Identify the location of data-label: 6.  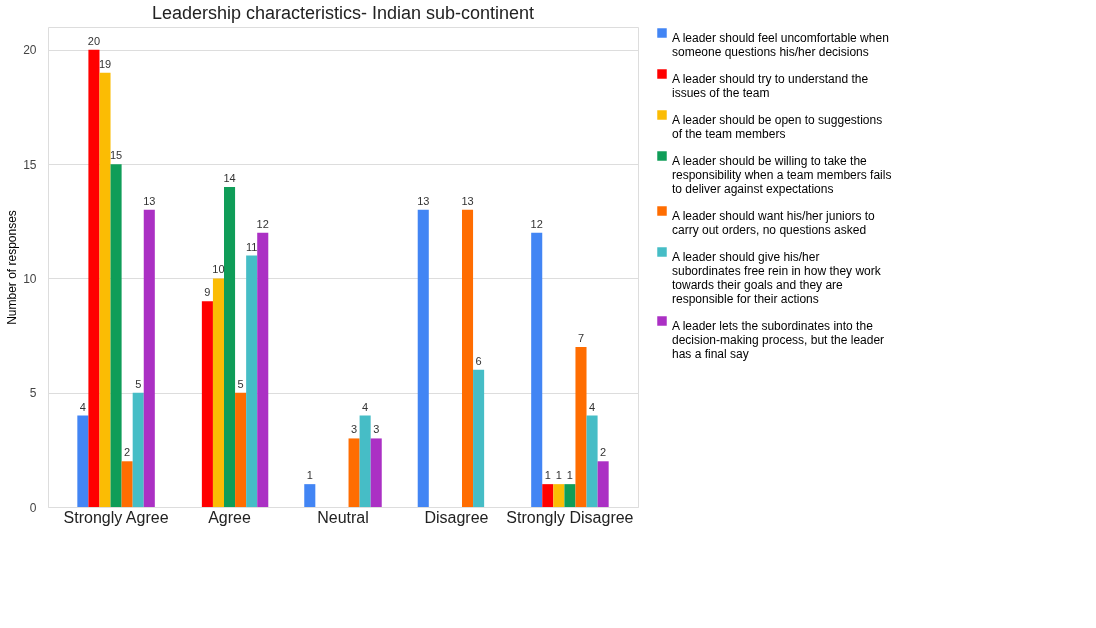
(478, 360).